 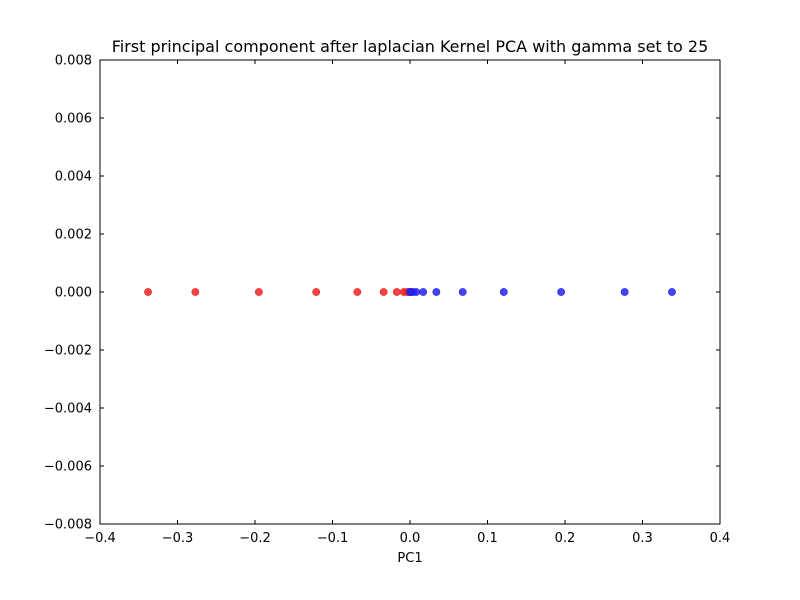 What do you see at coordinates (333, 538) in the screenshot?
I see `x-tick-label: −0.1` at bounding box center [333, 538].